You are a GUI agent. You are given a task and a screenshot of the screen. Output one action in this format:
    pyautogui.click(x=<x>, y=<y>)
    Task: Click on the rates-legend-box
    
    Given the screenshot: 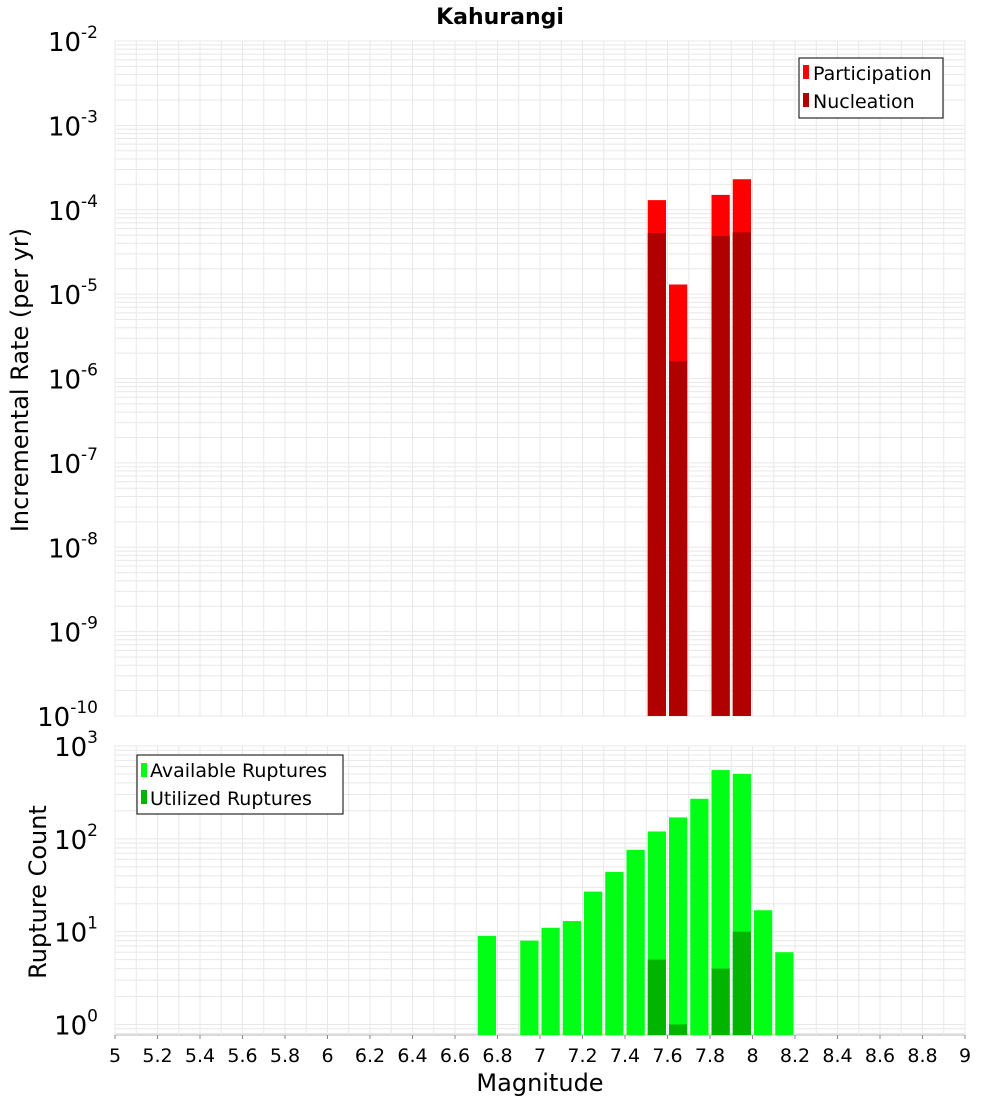 What is the action you would take?
    pyautogui.click(x=871, y=88)
    